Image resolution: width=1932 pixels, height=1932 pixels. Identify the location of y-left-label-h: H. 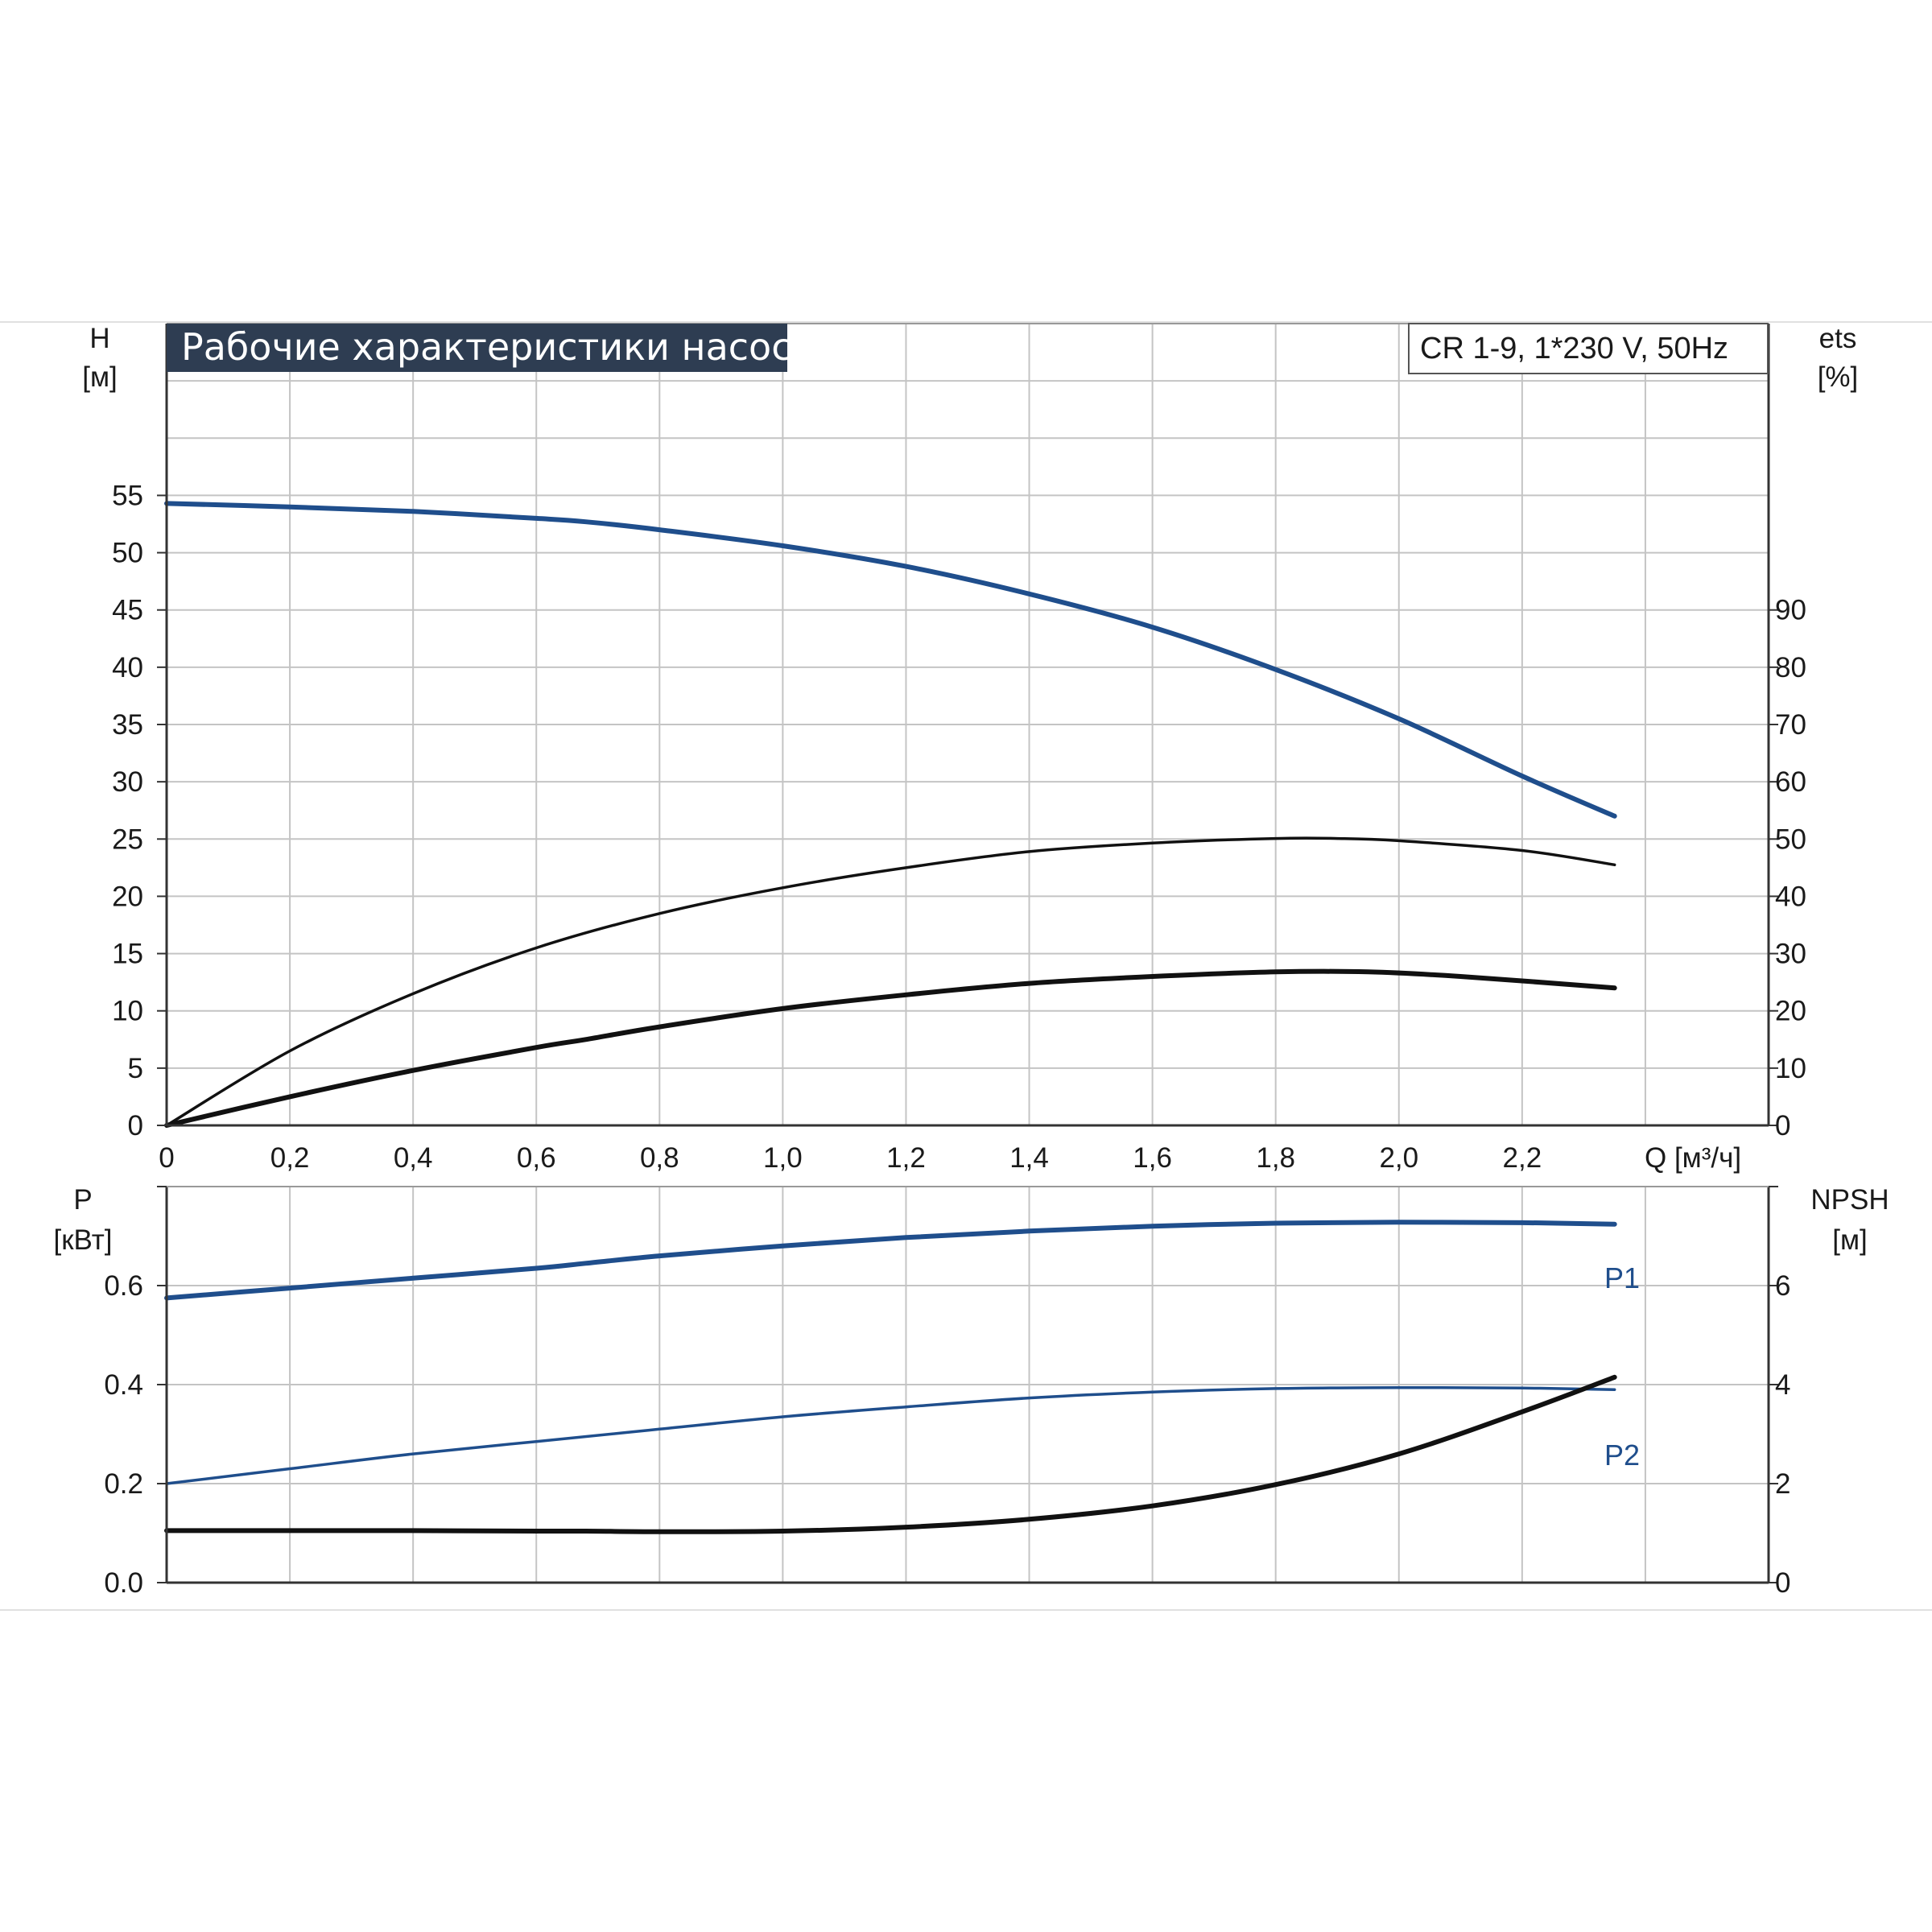
(99, 338).